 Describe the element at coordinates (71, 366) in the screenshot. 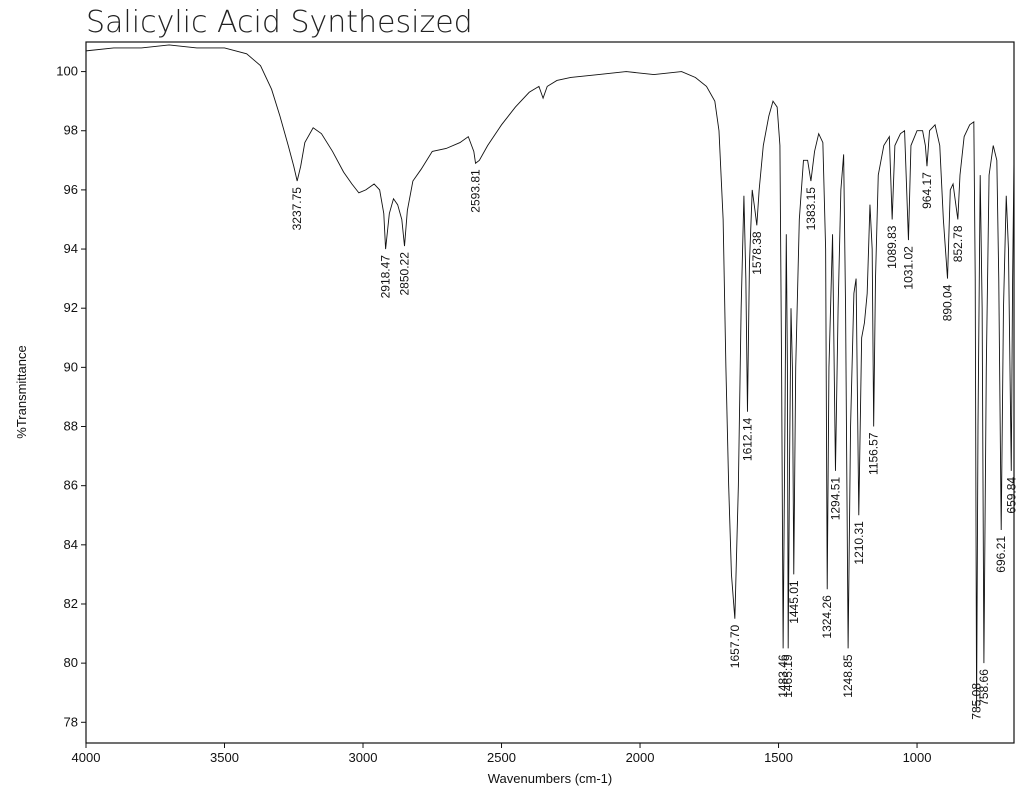

I see `y-tick-label: 90` at that location.